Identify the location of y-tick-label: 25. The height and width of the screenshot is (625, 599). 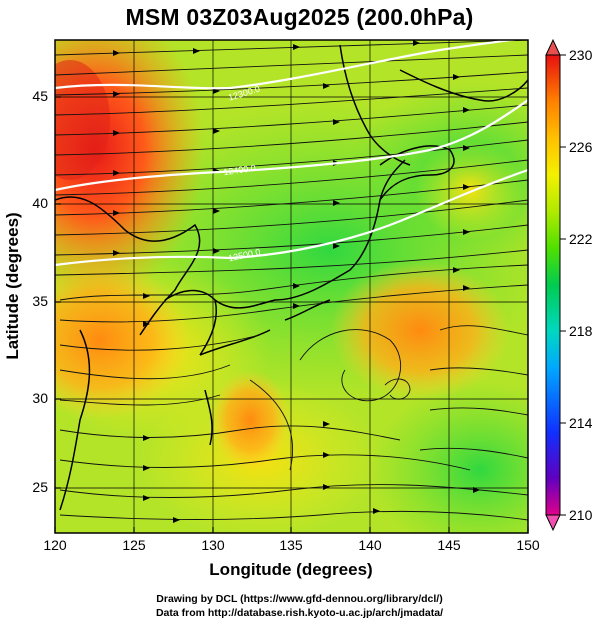
(40, 487).